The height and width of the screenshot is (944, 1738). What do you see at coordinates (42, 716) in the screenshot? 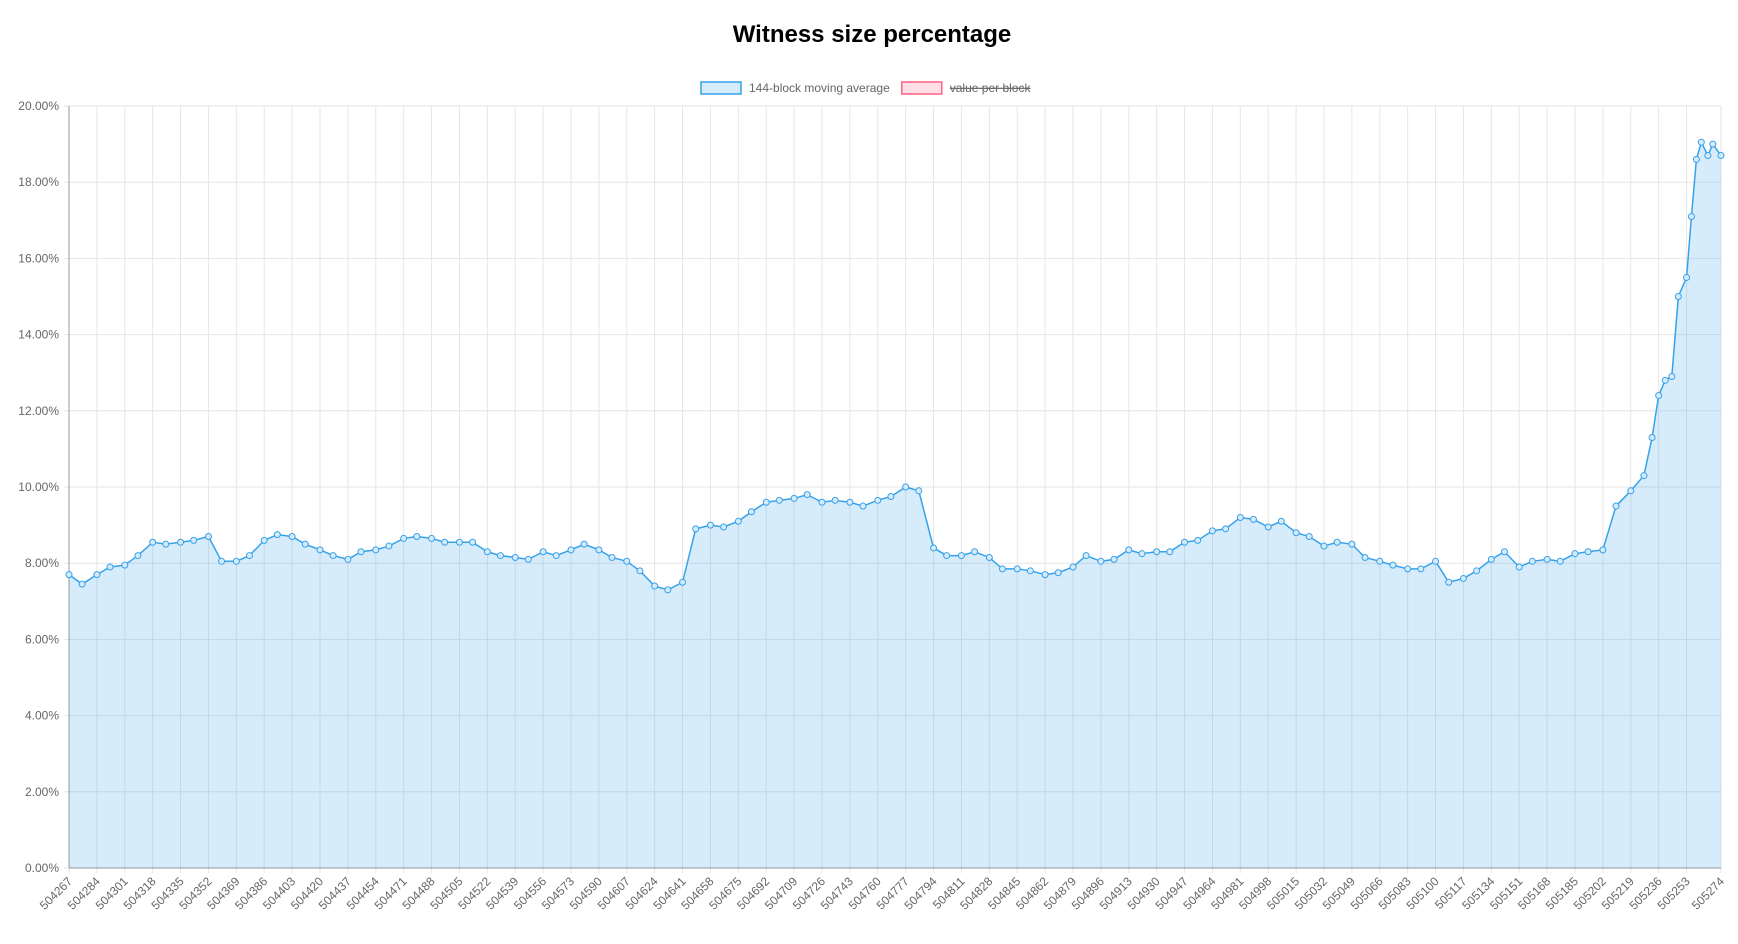
I see `y-tick-label: 4.00%` at bounding box center [42, 716].